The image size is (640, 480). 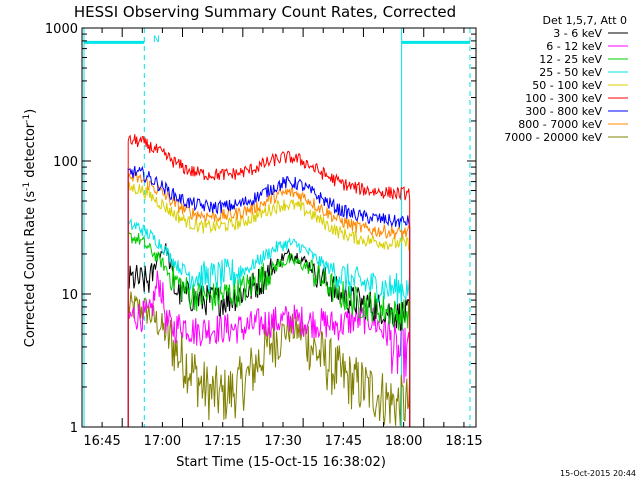 What do you see at coordinates (598, 473) in the screenshot?
I see `timestamp: 15-Oct-2015 20:44` at bounding box center [598, 473].